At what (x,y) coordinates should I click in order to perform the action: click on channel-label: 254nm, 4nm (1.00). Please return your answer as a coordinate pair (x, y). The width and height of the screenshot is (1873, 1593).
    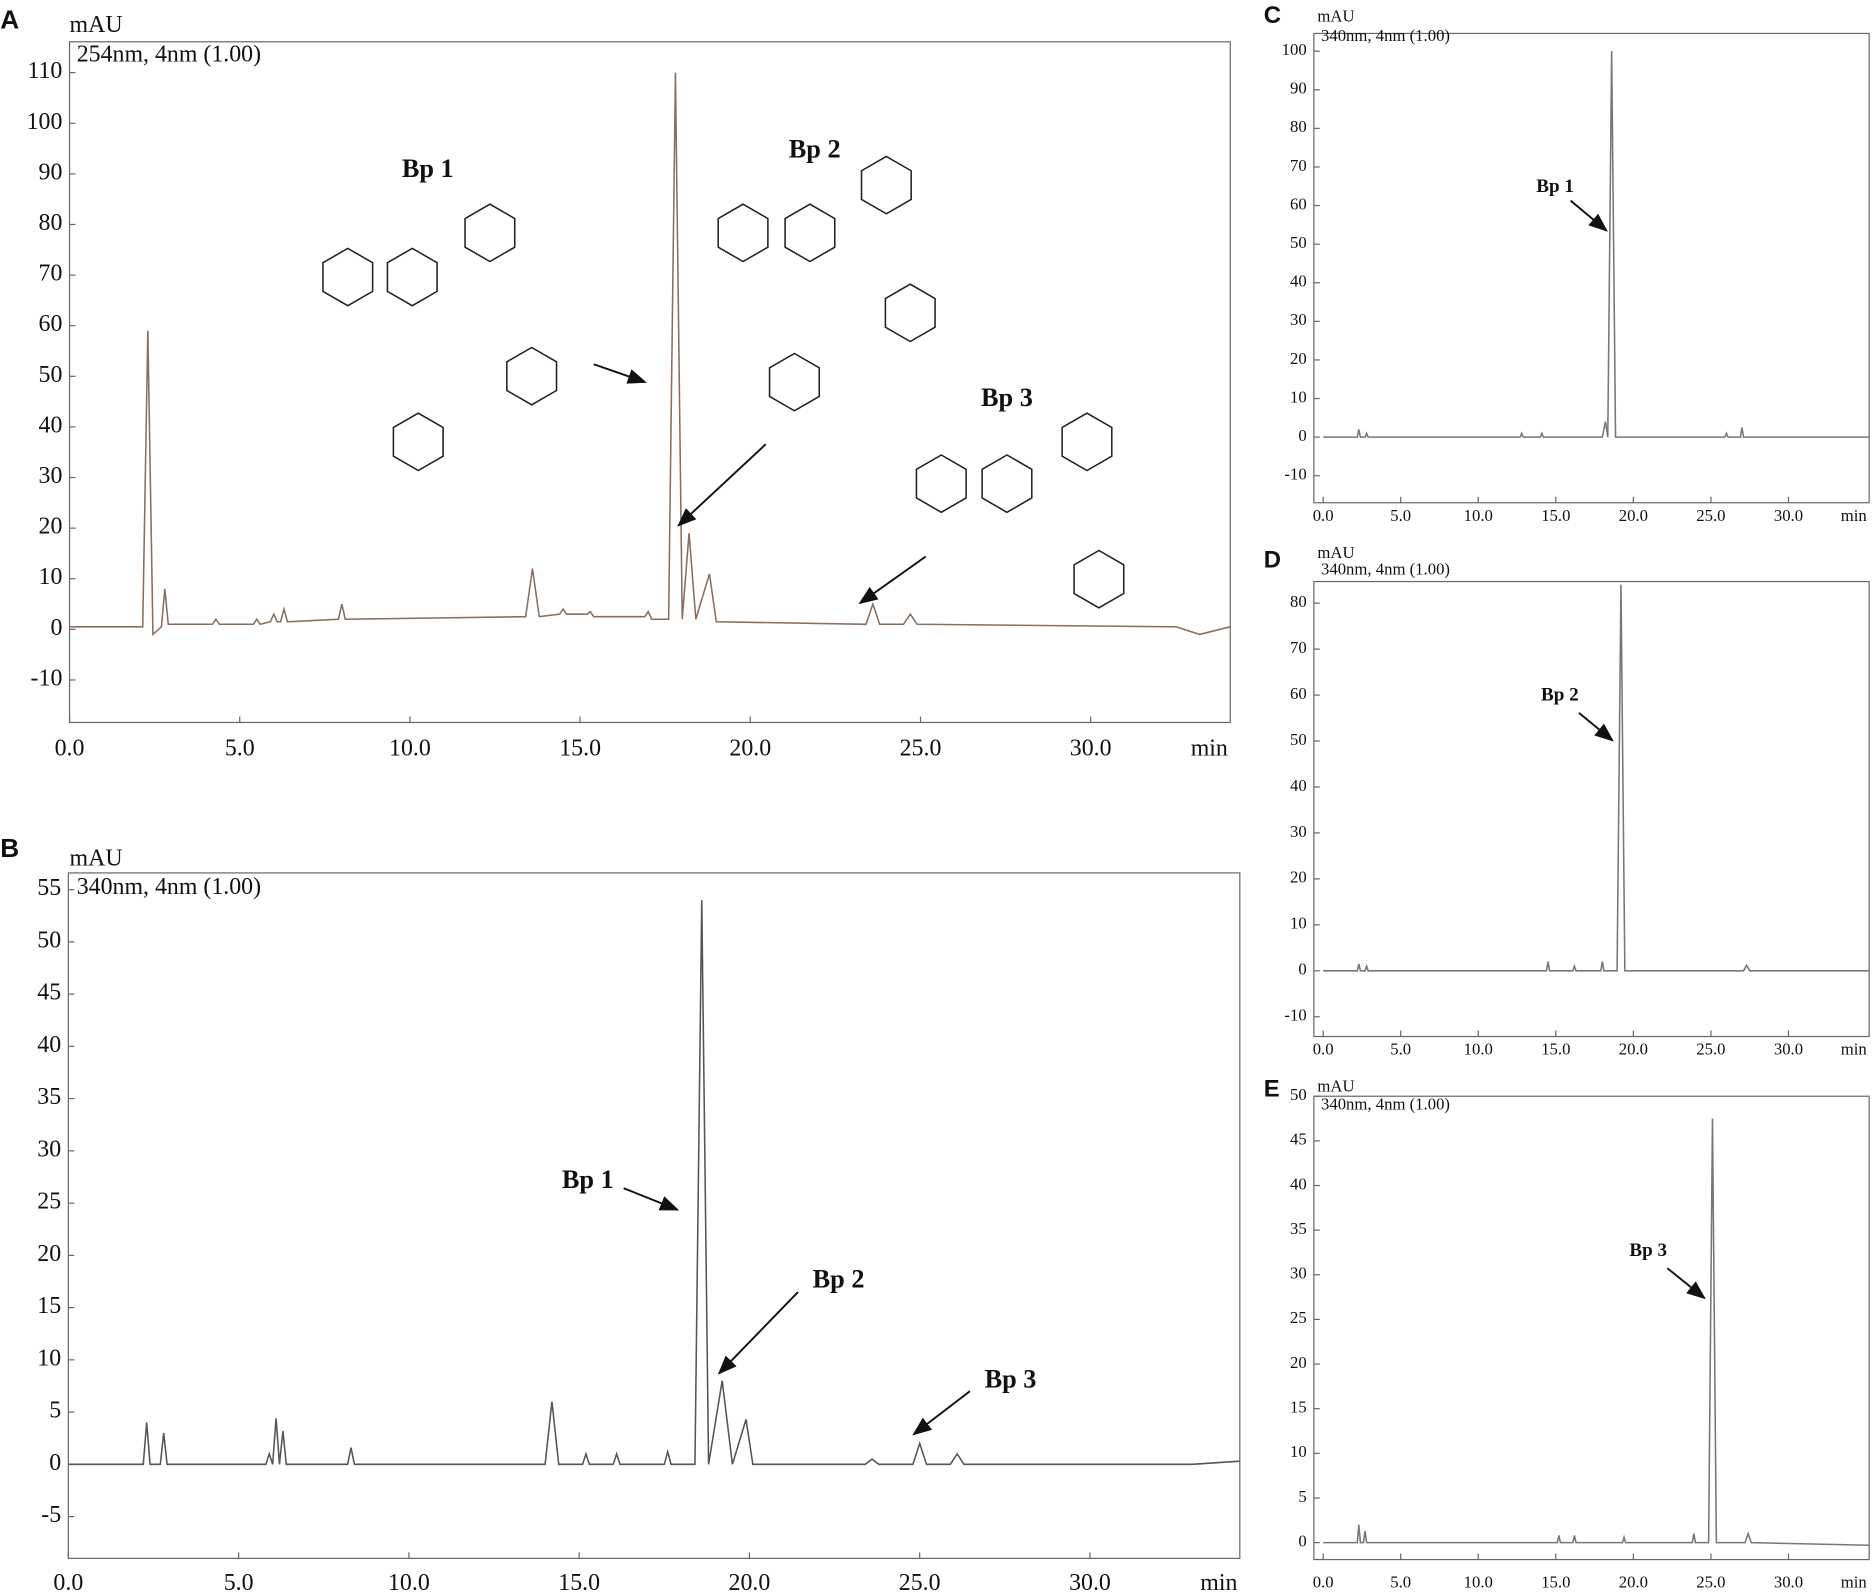
    Looking at the image, I should click on (169, 55).